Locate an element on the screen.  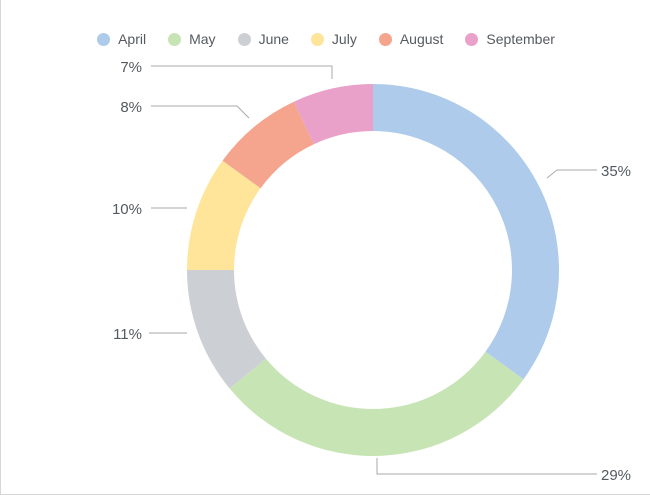
legend-item-june: June is located at coordinates (263, 39).